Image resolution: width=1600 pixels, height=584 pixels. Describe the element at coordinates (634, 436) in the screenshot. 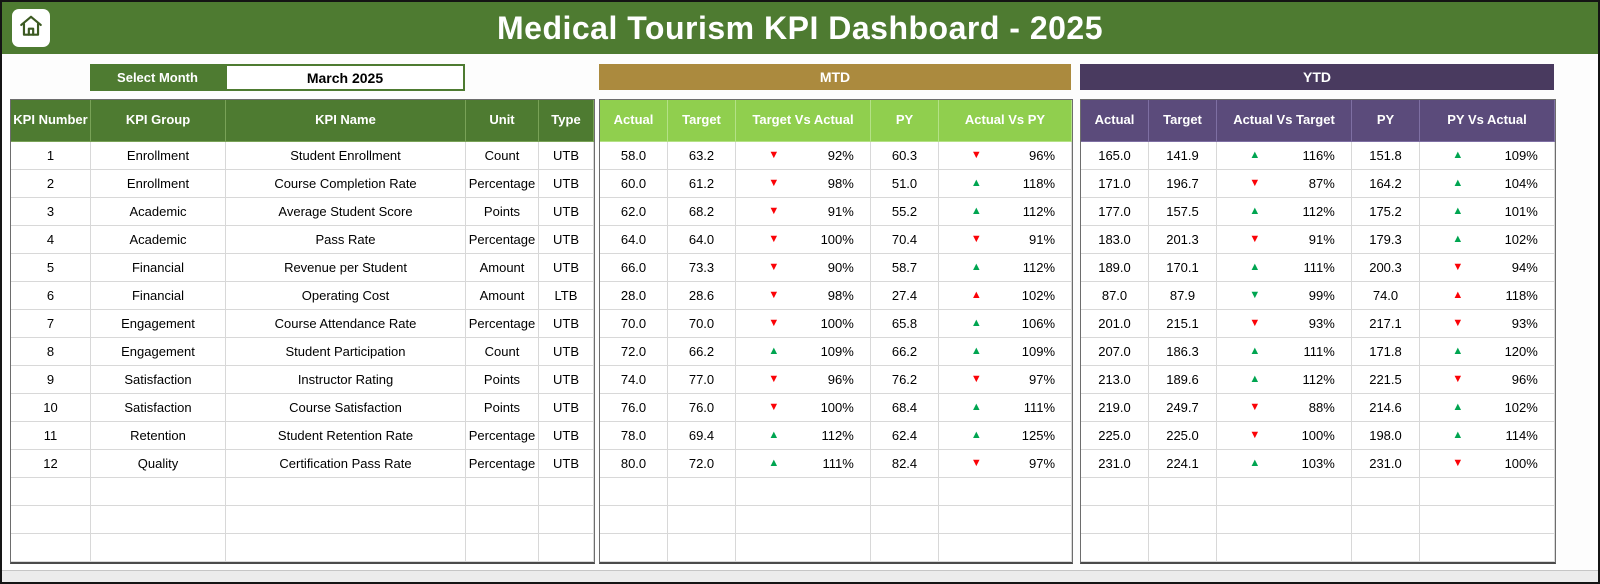

I see `mtd-actual-cell: 78.0` at that location.